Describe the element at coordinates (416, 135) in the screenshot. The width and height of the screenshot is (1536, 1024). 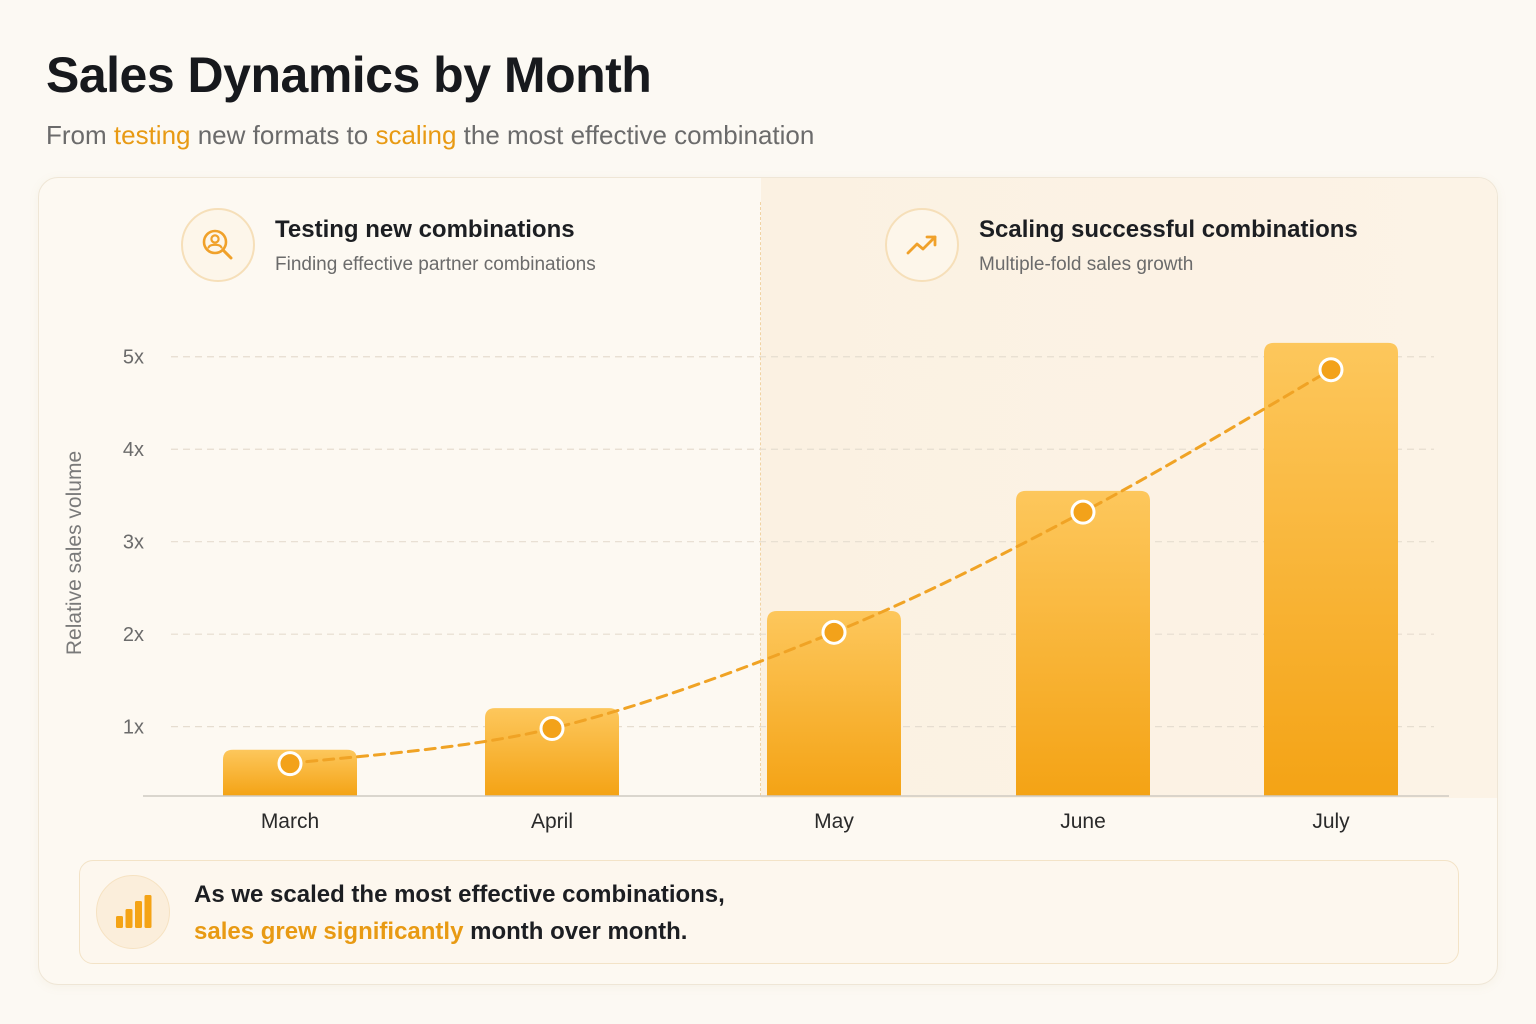
I see `subtitle-highlight-scaling: scaling` at that location.